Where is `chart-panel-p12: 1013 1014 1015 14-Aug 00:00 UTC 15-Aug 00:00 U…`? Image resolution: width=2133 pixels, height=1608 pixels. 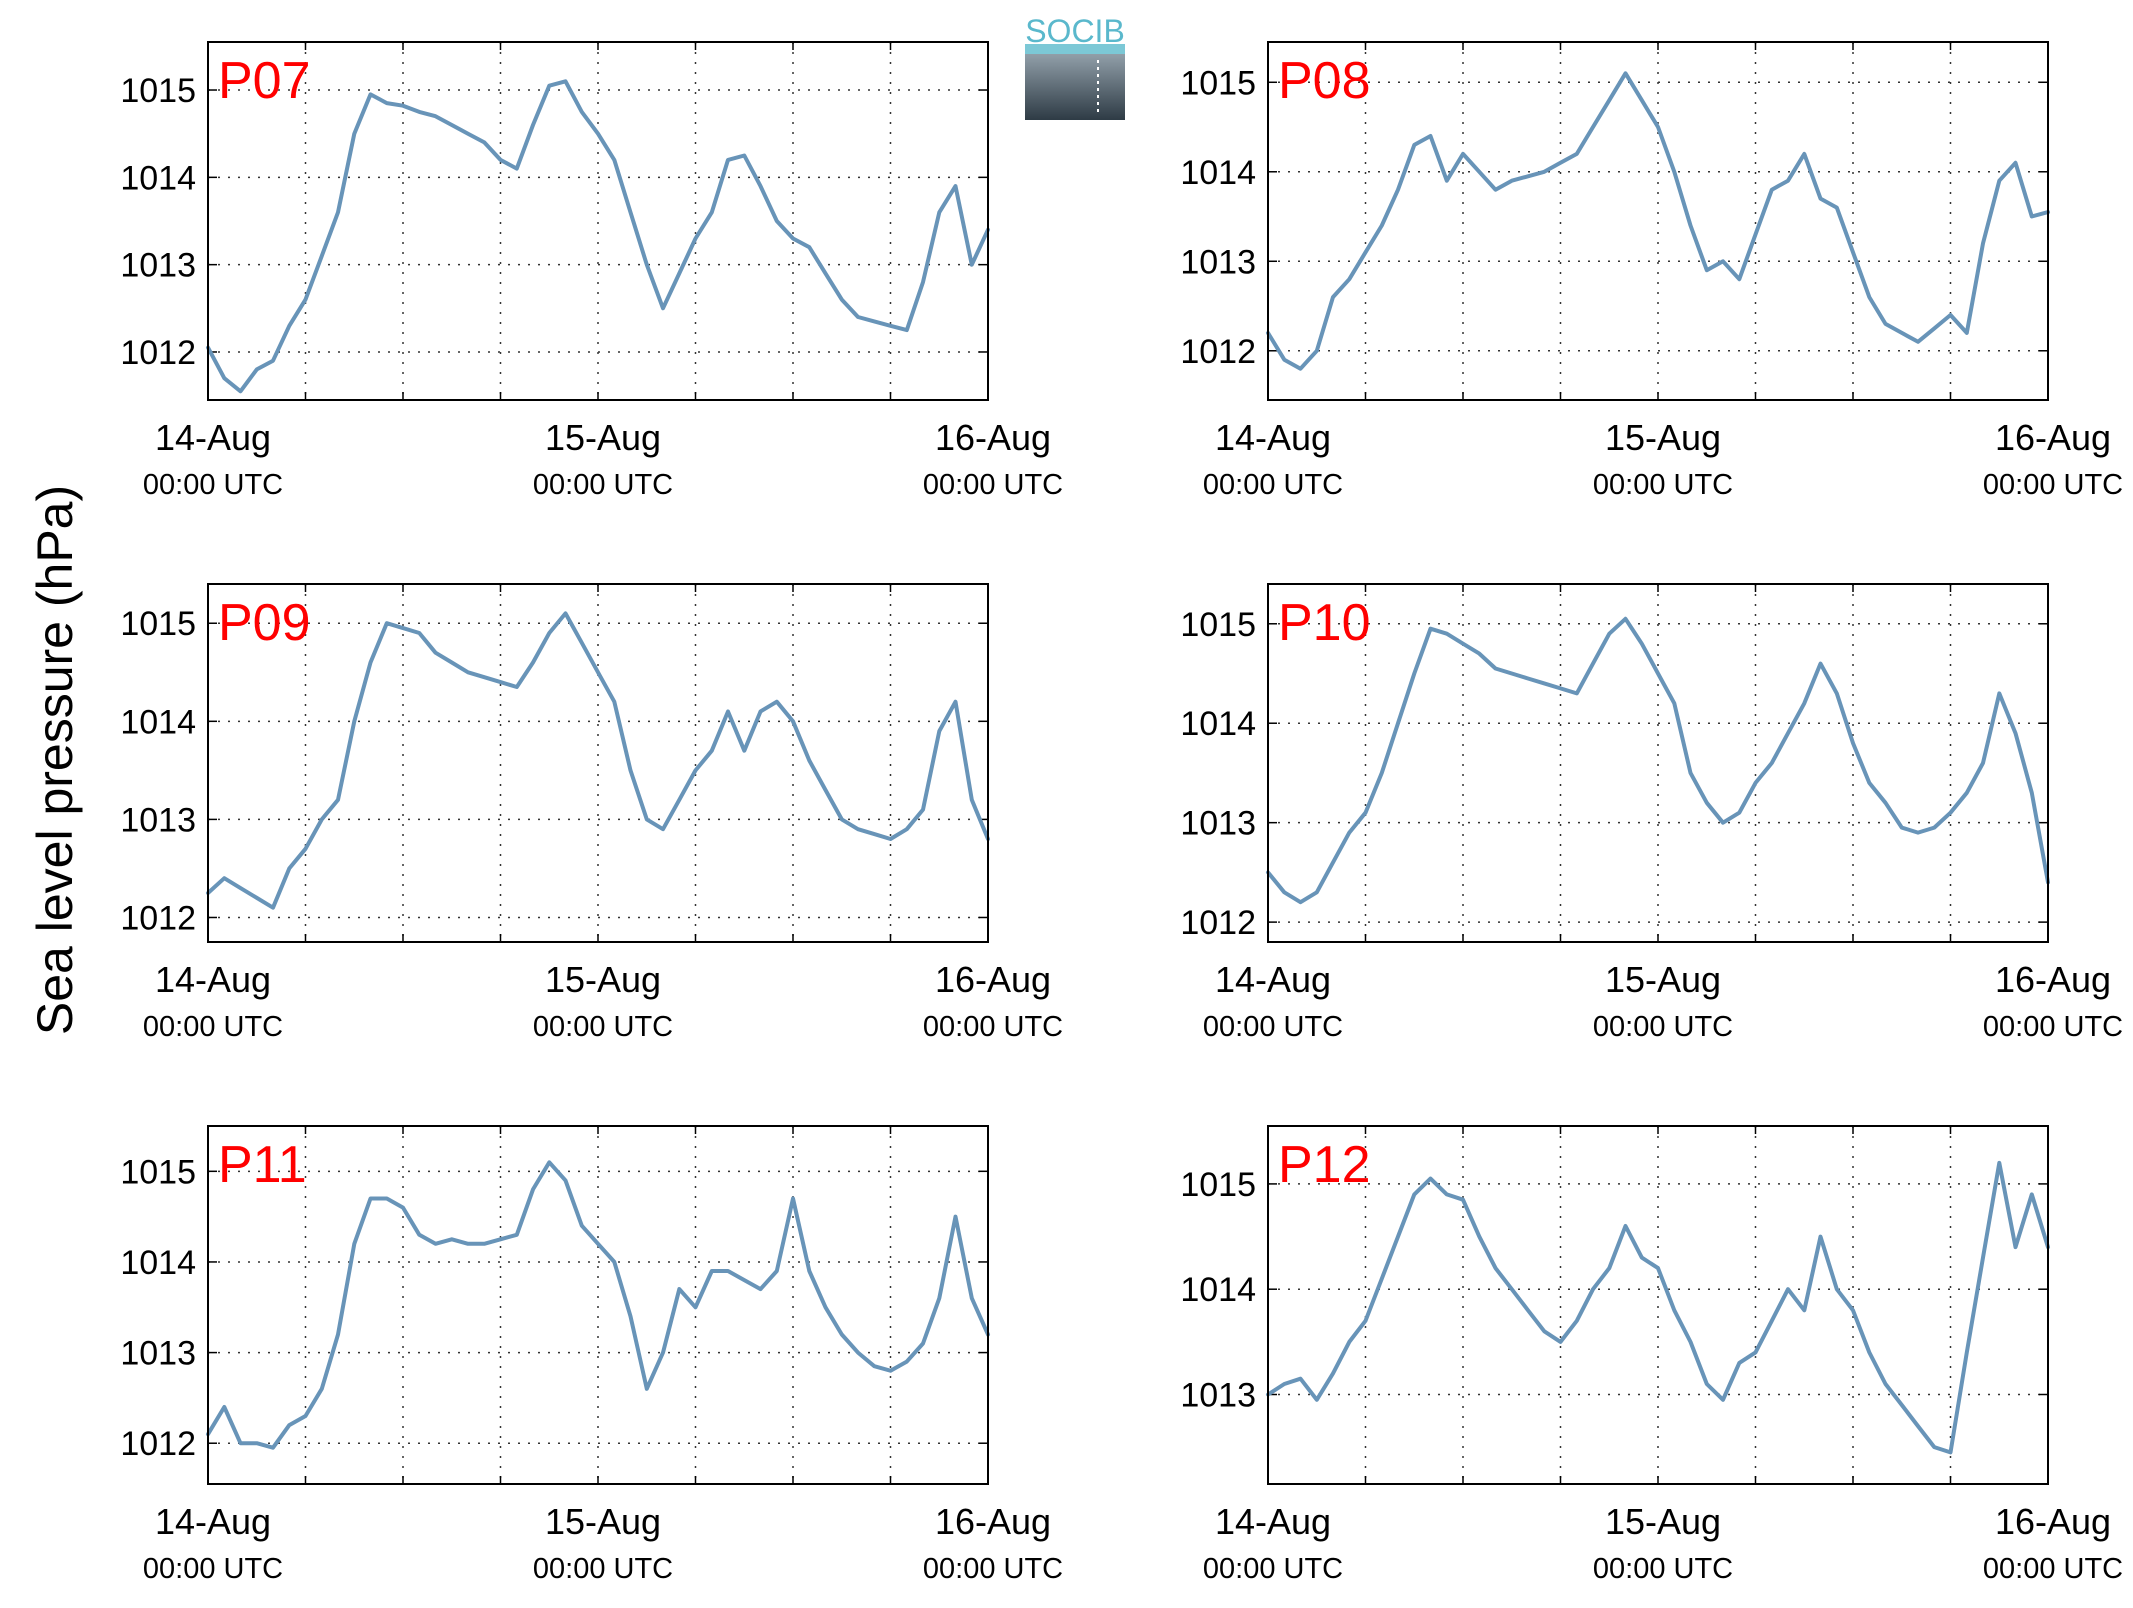 chart-panel-p12: 1013 1014 1015 14-Aug 00:00 UTC 15-Aug 00:00 U… is located at coordinates (1651, 1355).